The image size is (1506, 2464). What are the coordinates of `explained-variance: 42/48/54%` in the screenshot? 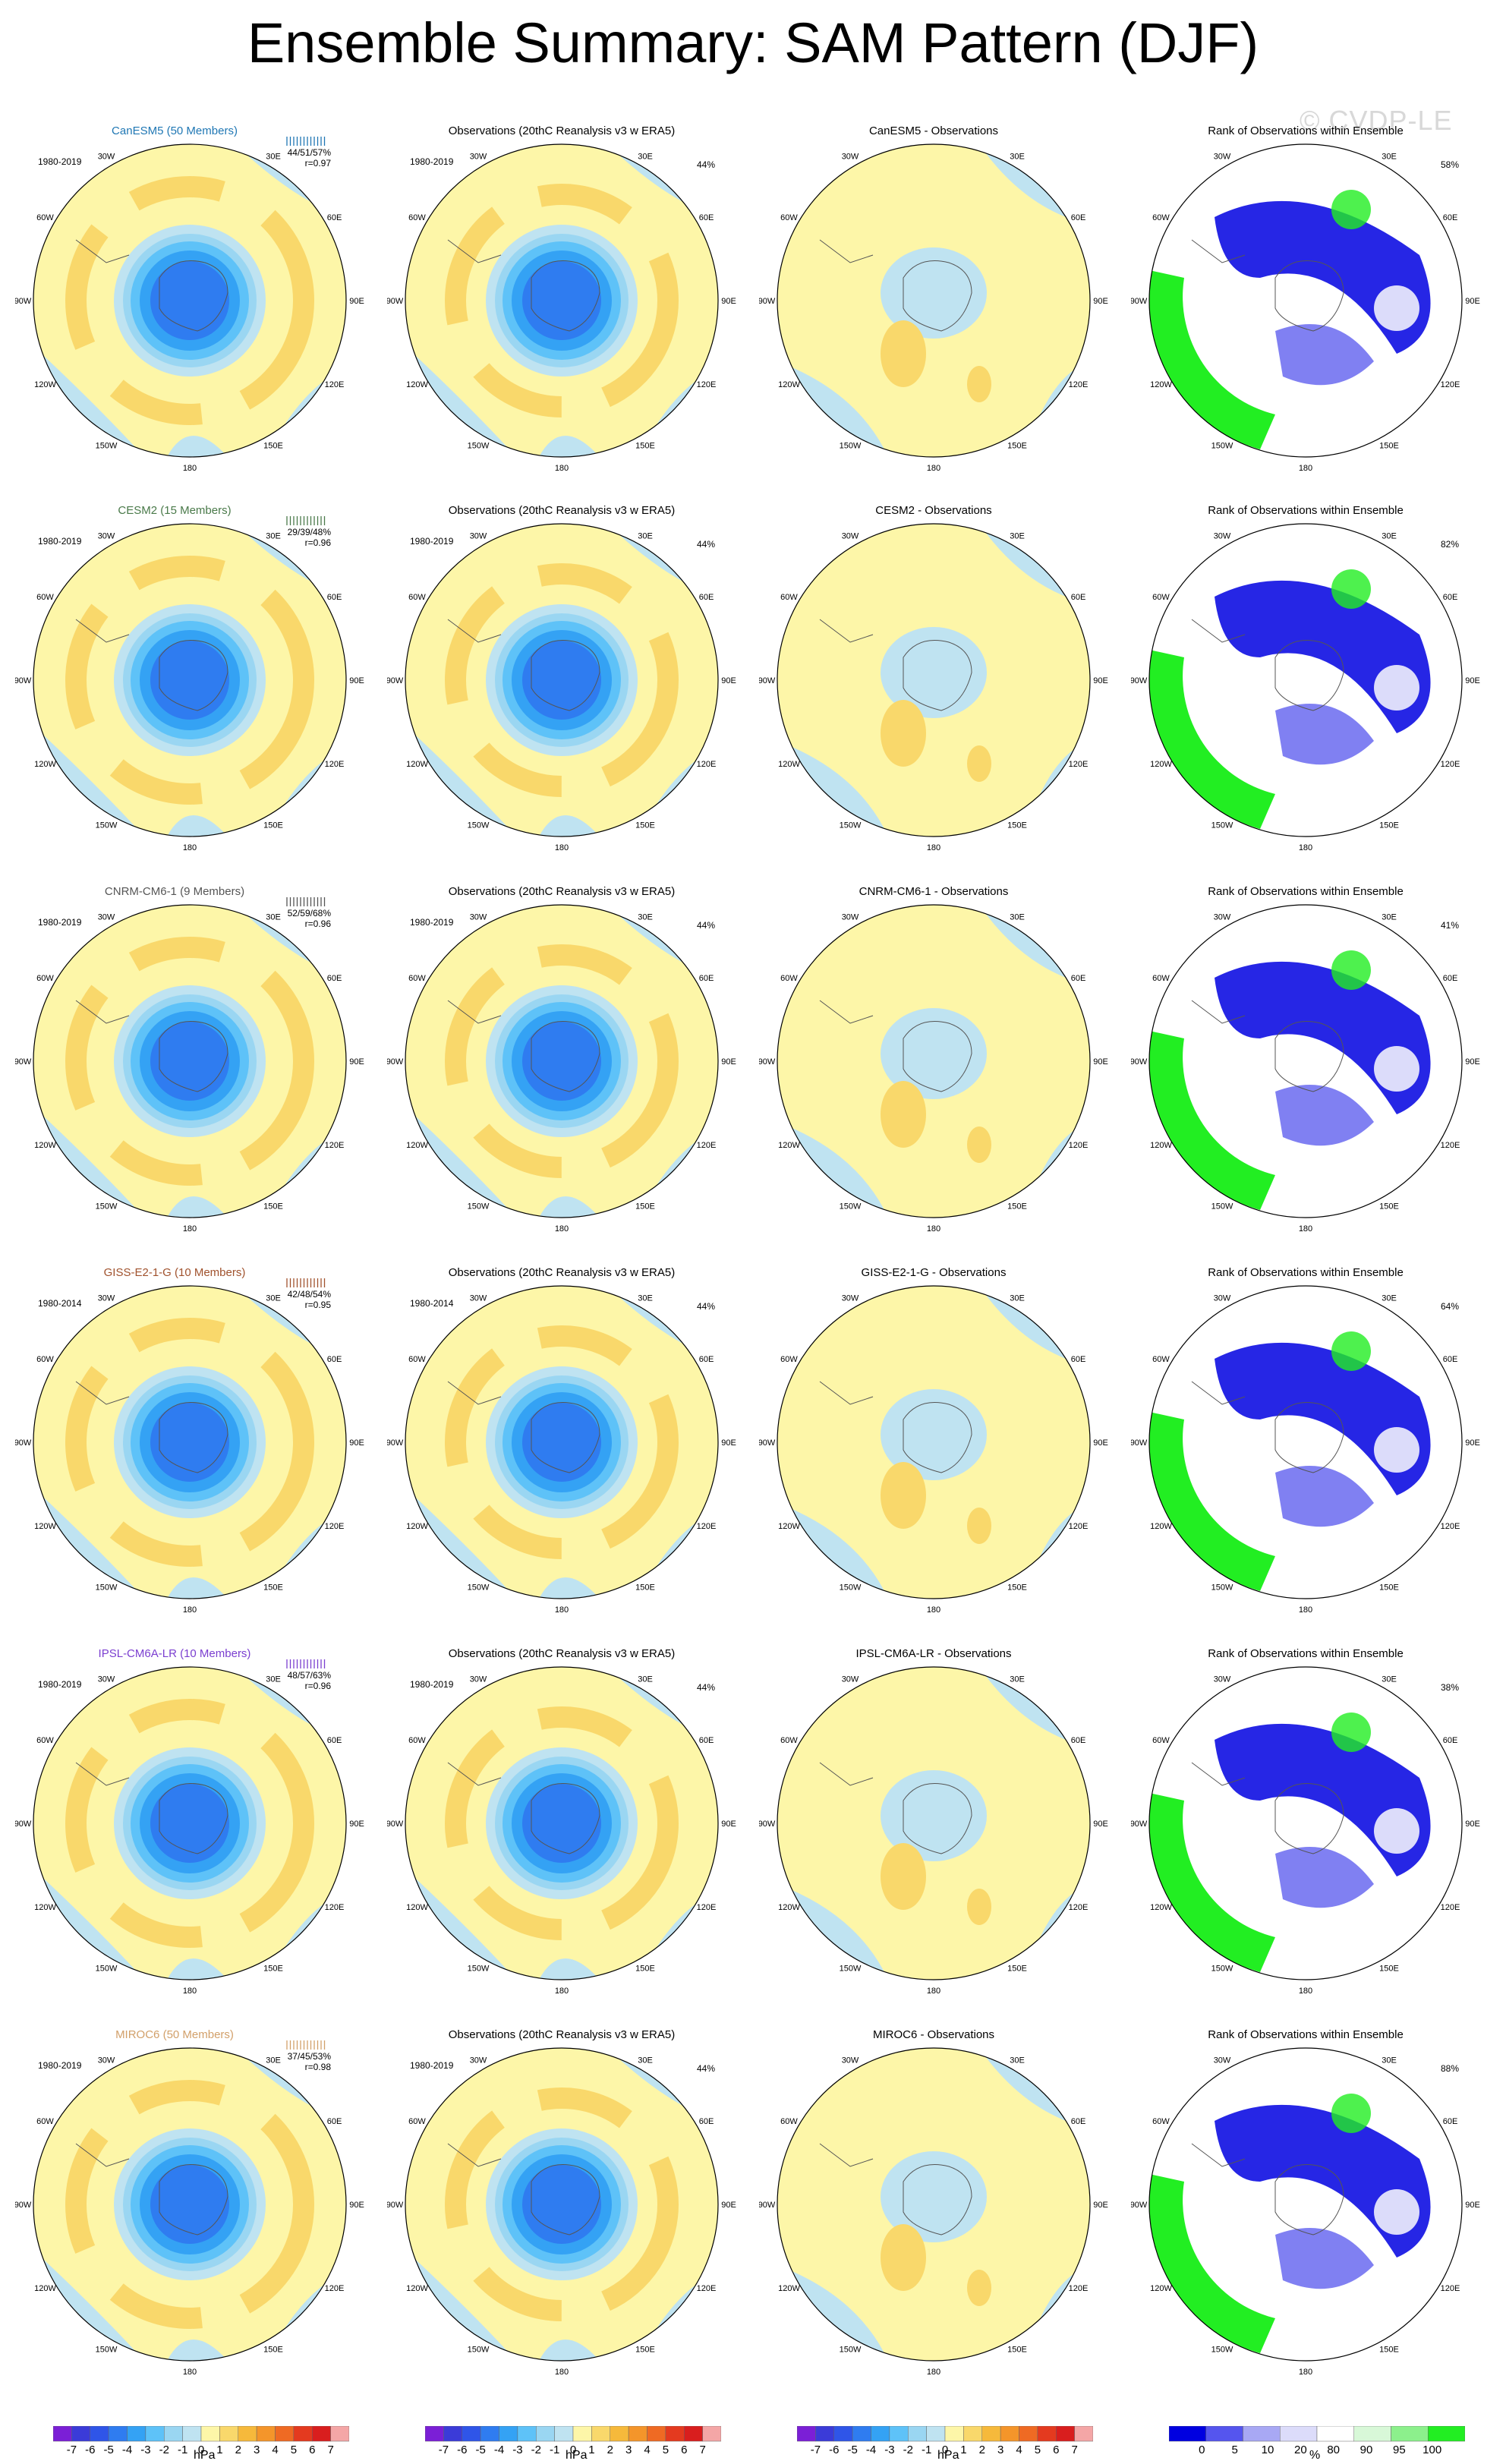 It's located at (309, 1294).